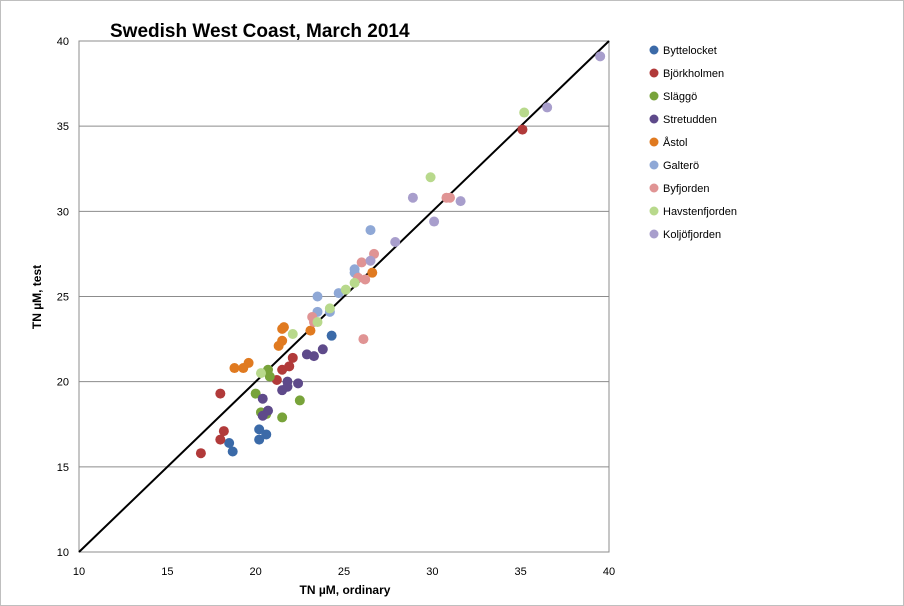 The width and height of the screenshot is (904, 606). I want to click on x-tick-label: 10, so click(79, 572).